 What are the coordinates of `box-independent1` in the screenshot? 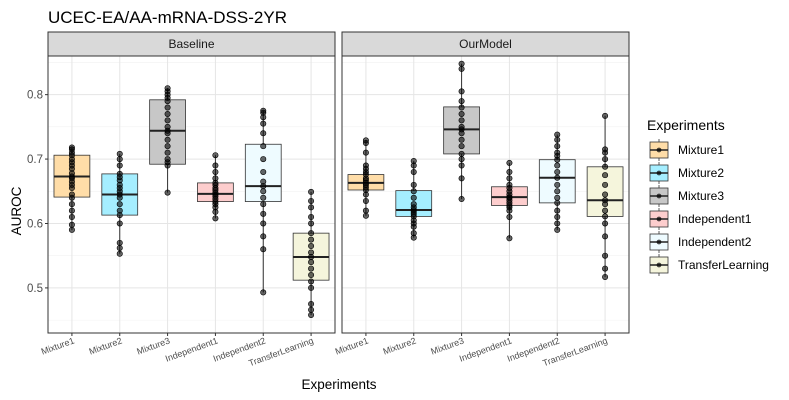 It's located at (215, 187).